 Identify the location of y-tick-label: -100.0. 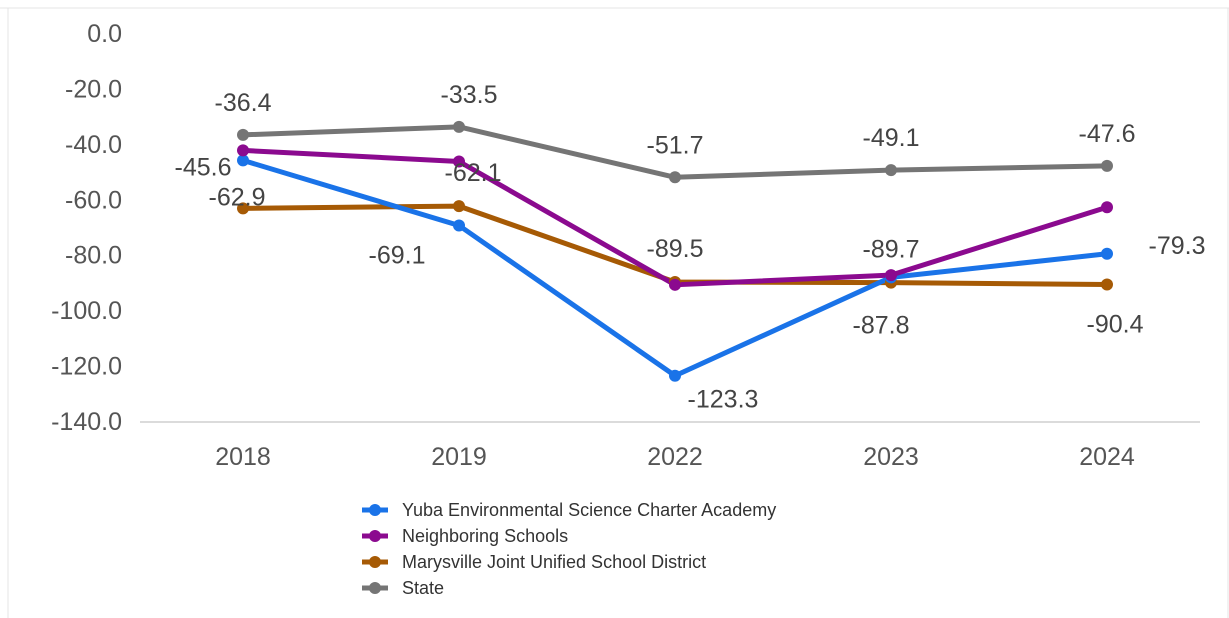
(86, 311).